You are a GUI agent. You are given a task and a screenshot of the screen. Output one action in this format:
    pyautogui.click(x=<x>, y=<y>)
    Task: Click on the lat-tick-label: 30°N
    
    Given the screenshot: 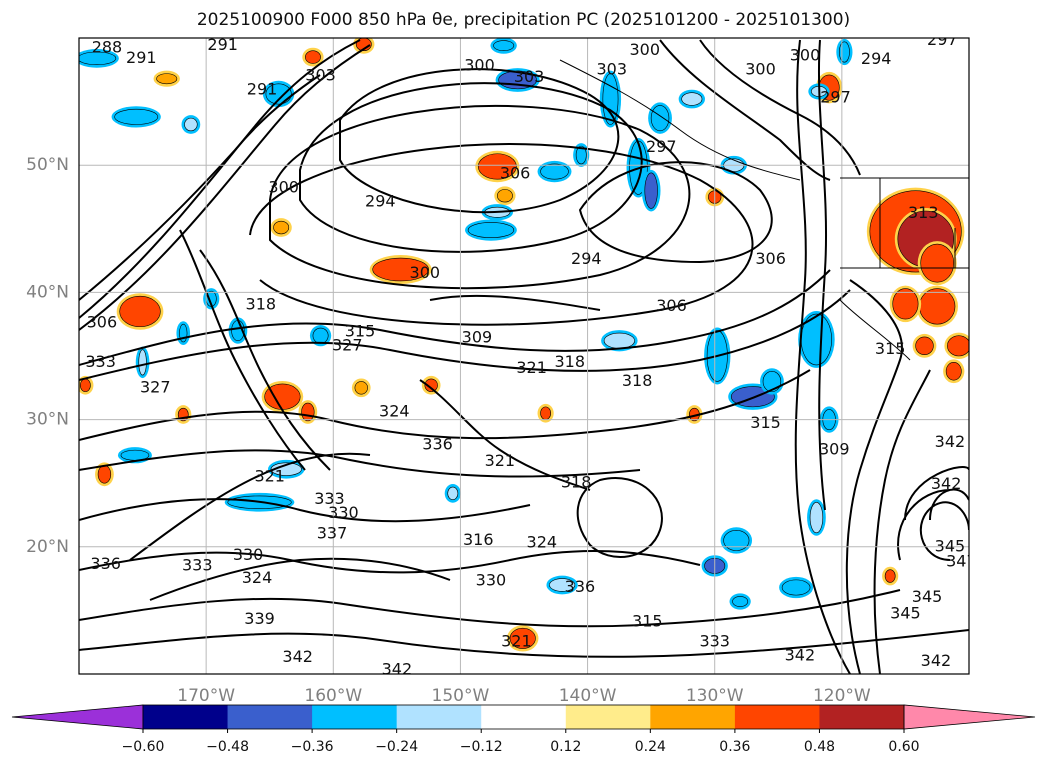 What is the action you would take?
    pyautogui.click(x=47, y=420)
    